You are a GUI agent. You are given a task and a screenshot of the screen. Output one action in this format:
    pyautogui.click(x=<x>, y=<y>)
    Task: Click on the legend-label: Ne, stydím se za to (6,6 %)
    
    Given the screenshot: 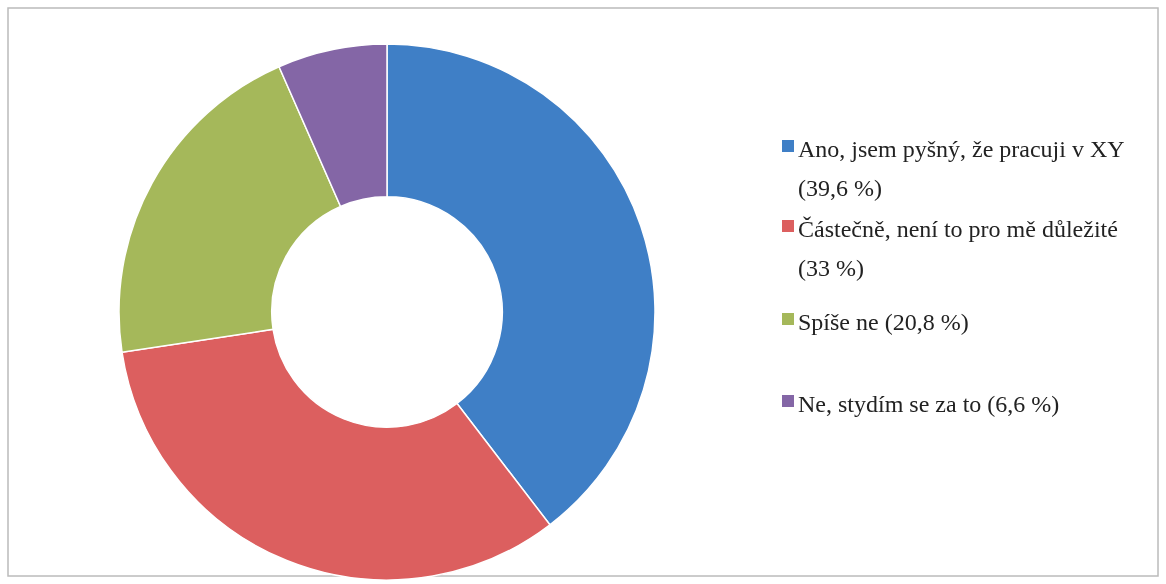 What is the action you would take?
    pyautogui.click(x=929, y=404)
    